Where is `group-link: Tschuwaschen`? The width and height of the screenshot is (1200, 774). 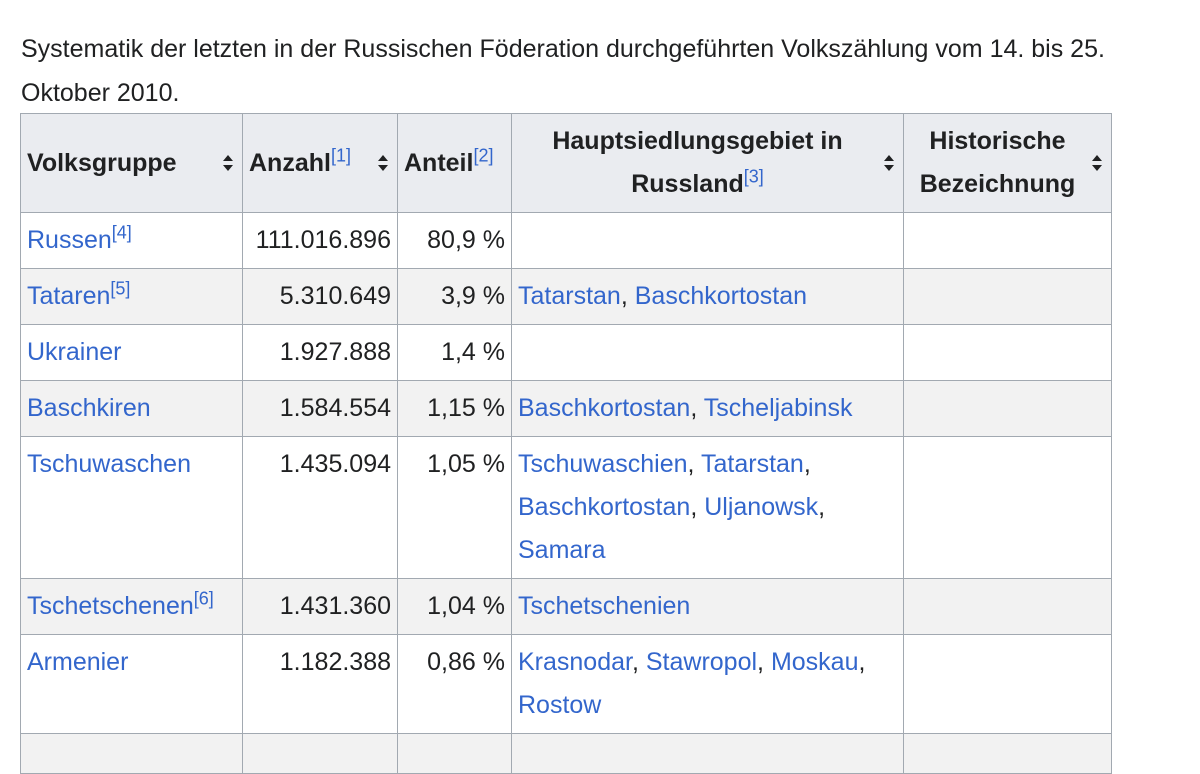 group-link: Tschuwaschen is located at coordinates (109, 464).